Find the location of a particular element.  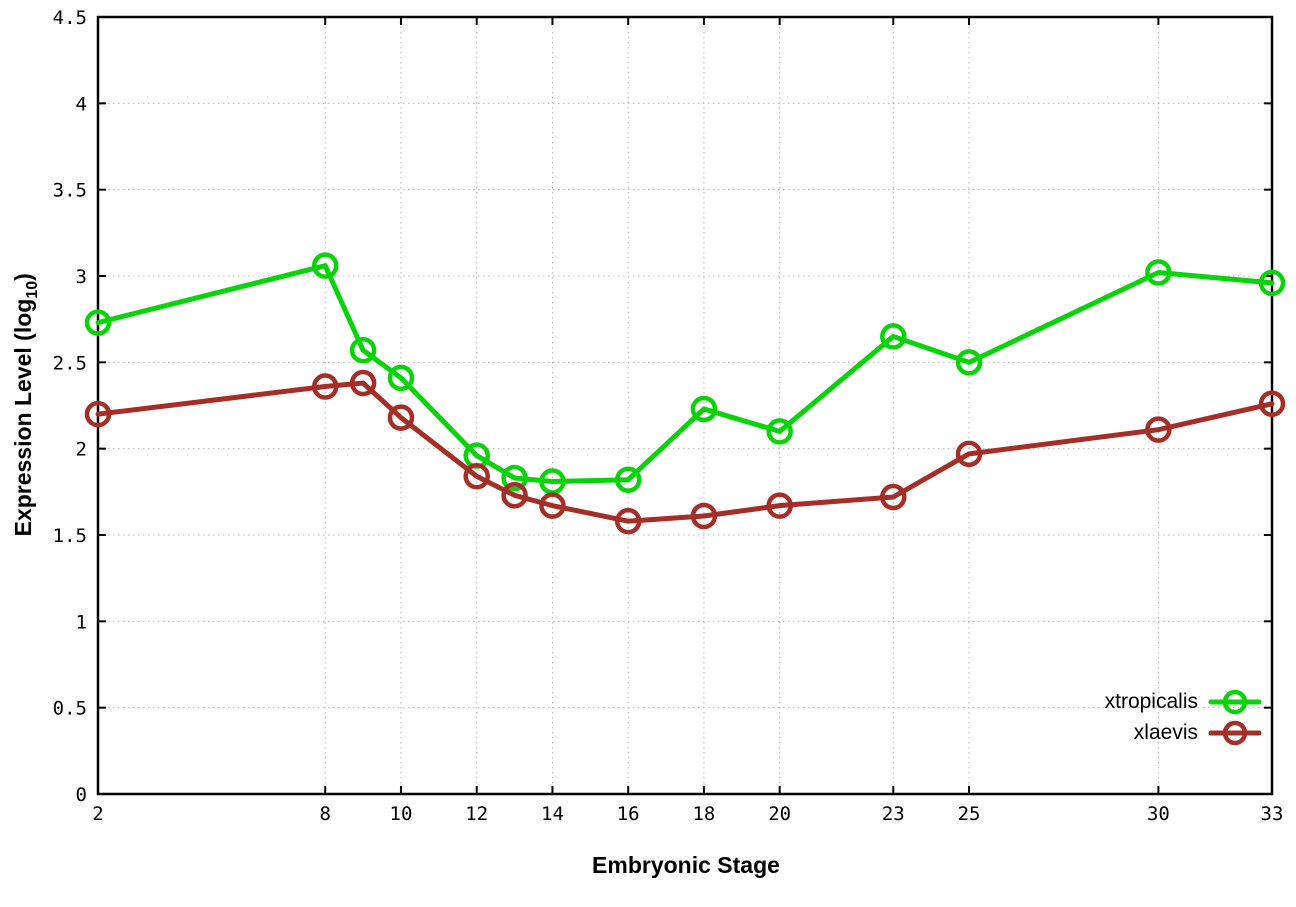

y-tick-label: 1 is located at coordinates (81, 622).